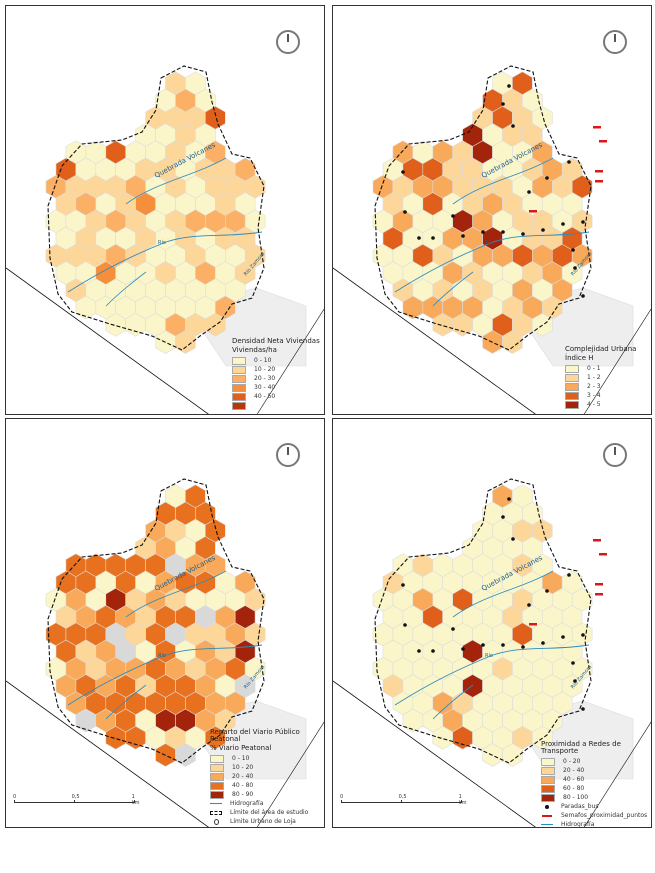 This screenshot has width=655, height=873. I want to click on legend-item: 30 - 40, so click(276, 387).